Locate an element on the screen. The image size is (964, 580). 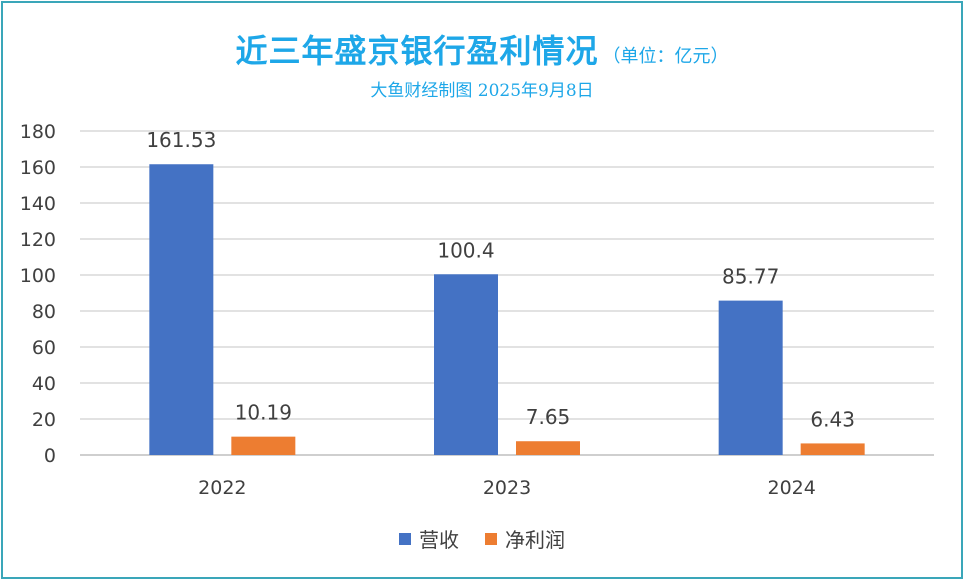
data-label-net-profit-2022: 10.19 is located at coordinates (263, 413).